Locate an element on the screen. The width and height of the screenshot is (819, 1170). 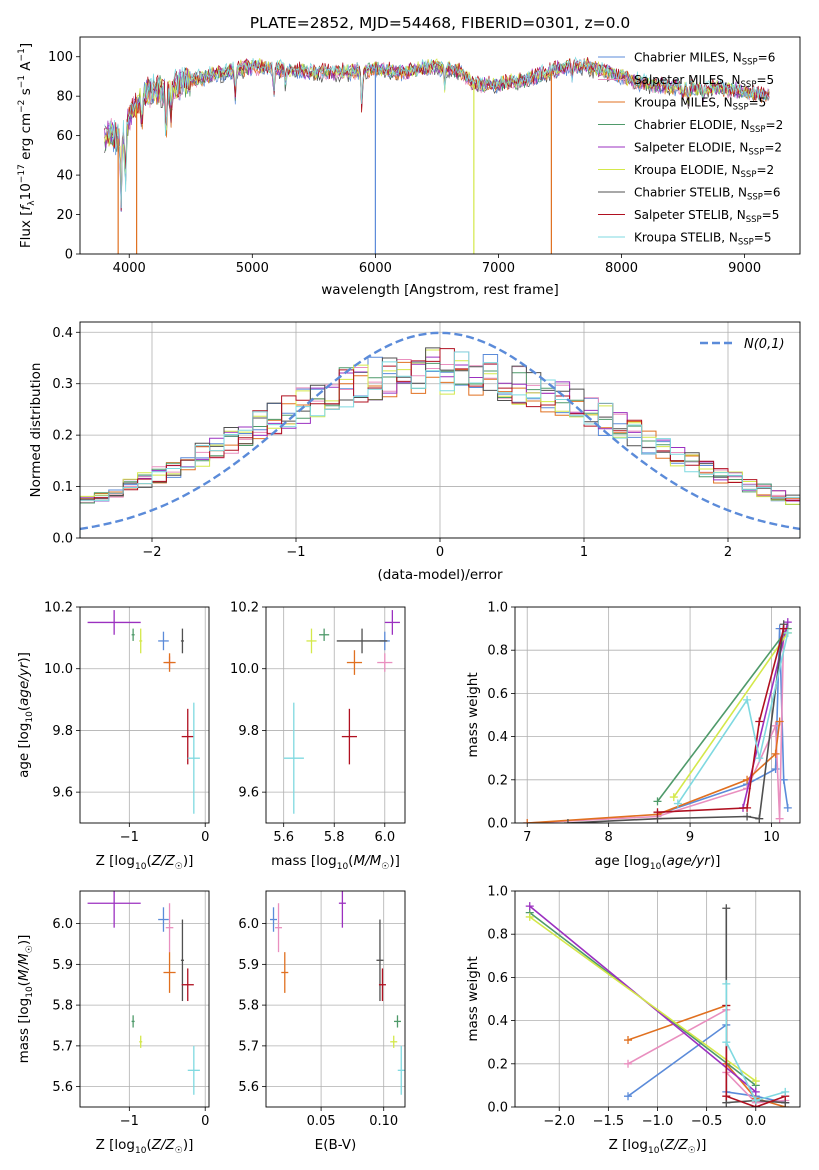
y-tick-label: 0.8 is located at coordinates (497, 935).